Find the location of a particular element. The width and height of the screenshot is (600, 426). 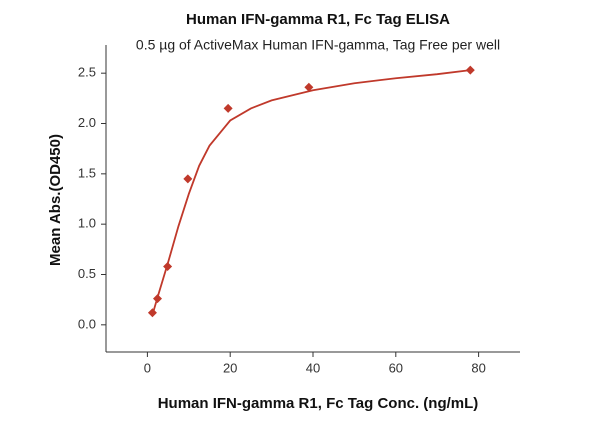

x-tick-label: 20 is located at coordinates (230, 367).